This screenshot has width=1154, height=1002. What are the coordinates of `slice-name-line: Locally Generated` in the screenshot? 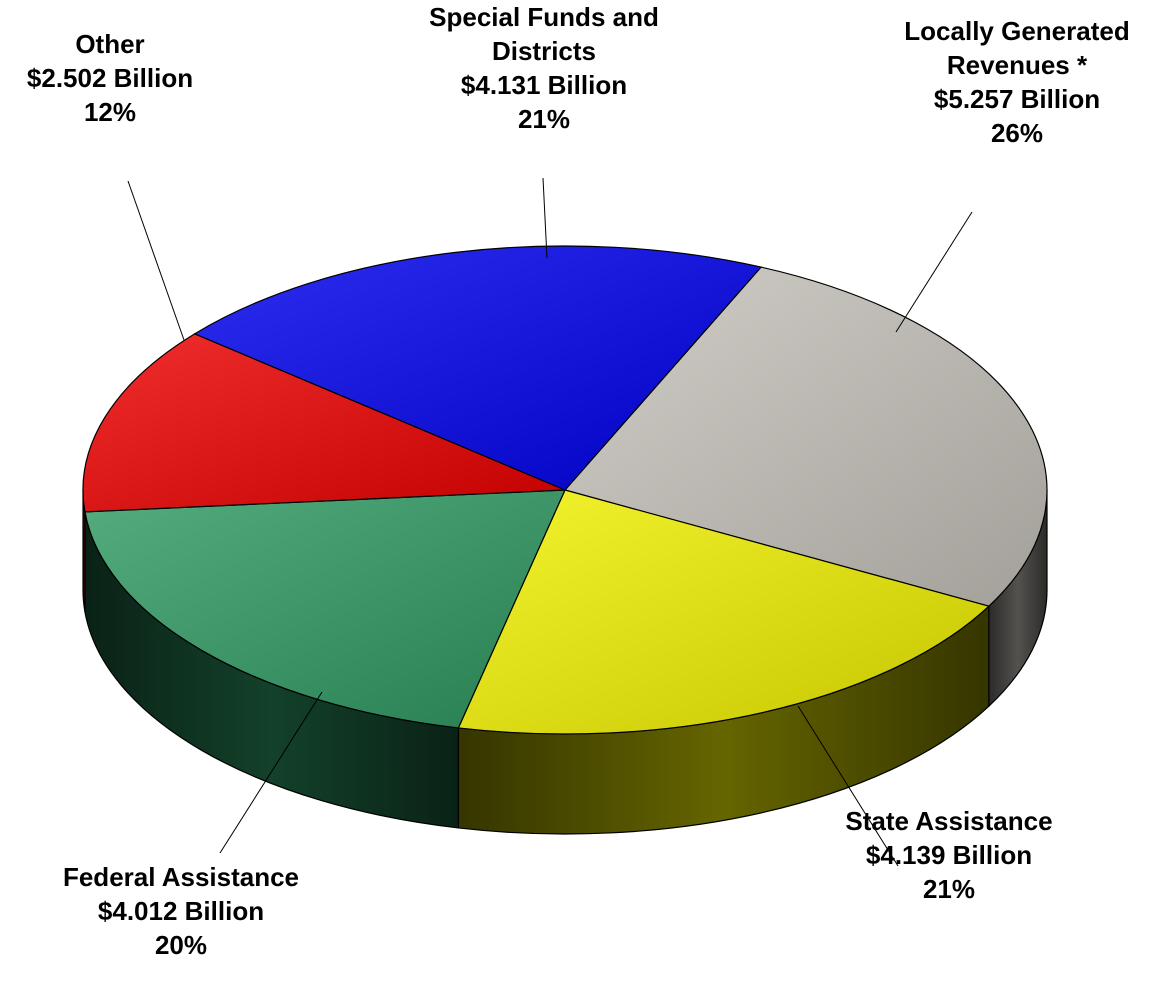 It's located at (1016, 31).